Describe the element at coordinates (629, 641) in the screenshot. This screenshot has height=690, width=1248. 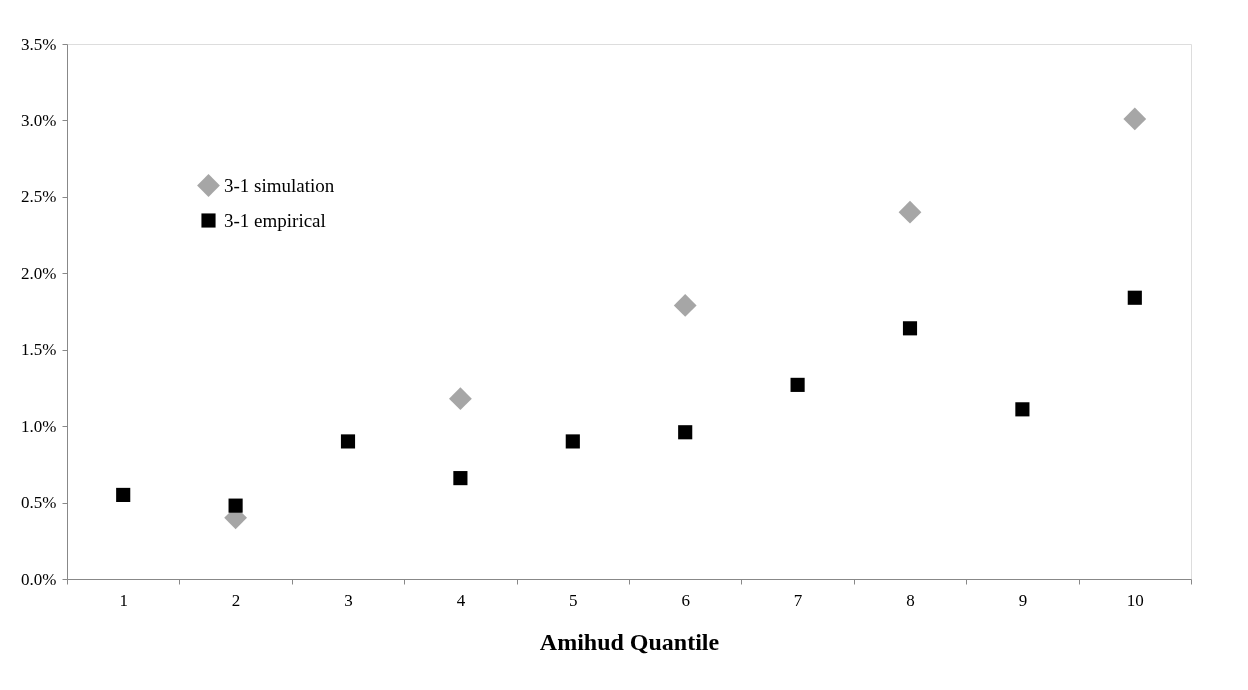
I see `x-axis-title: Amihud Quantile` at that location.